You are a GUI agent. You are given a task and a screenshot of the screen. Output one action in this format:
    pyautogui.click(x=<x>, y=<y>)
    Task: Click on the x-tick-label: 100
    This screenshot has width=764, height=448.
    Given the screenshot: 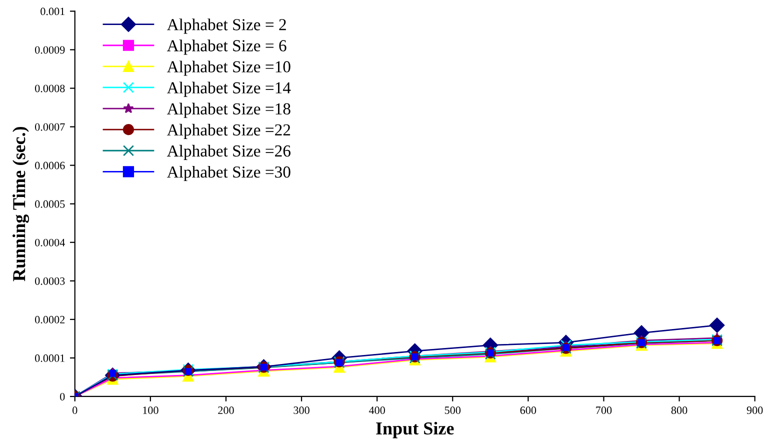 What is the action you would take?
    pyautogui.click(x=150, y=410)
    